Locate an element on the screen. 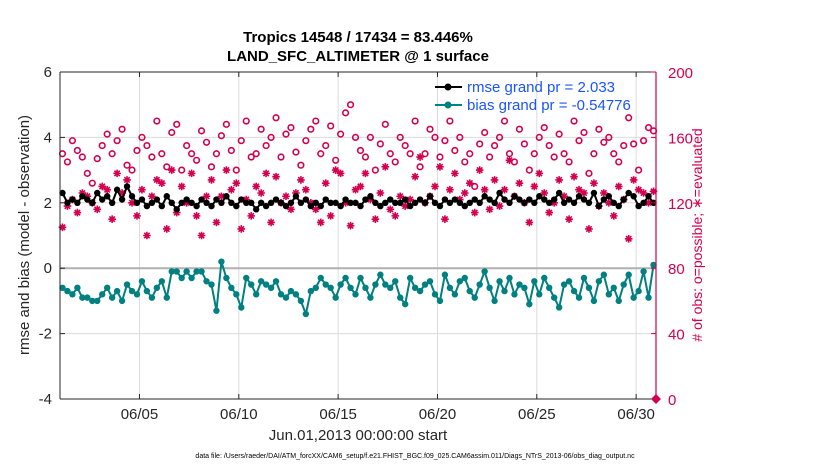 The image size is (830, 470). x-tick-label: 06/25 is located at coordinates (537, 414).